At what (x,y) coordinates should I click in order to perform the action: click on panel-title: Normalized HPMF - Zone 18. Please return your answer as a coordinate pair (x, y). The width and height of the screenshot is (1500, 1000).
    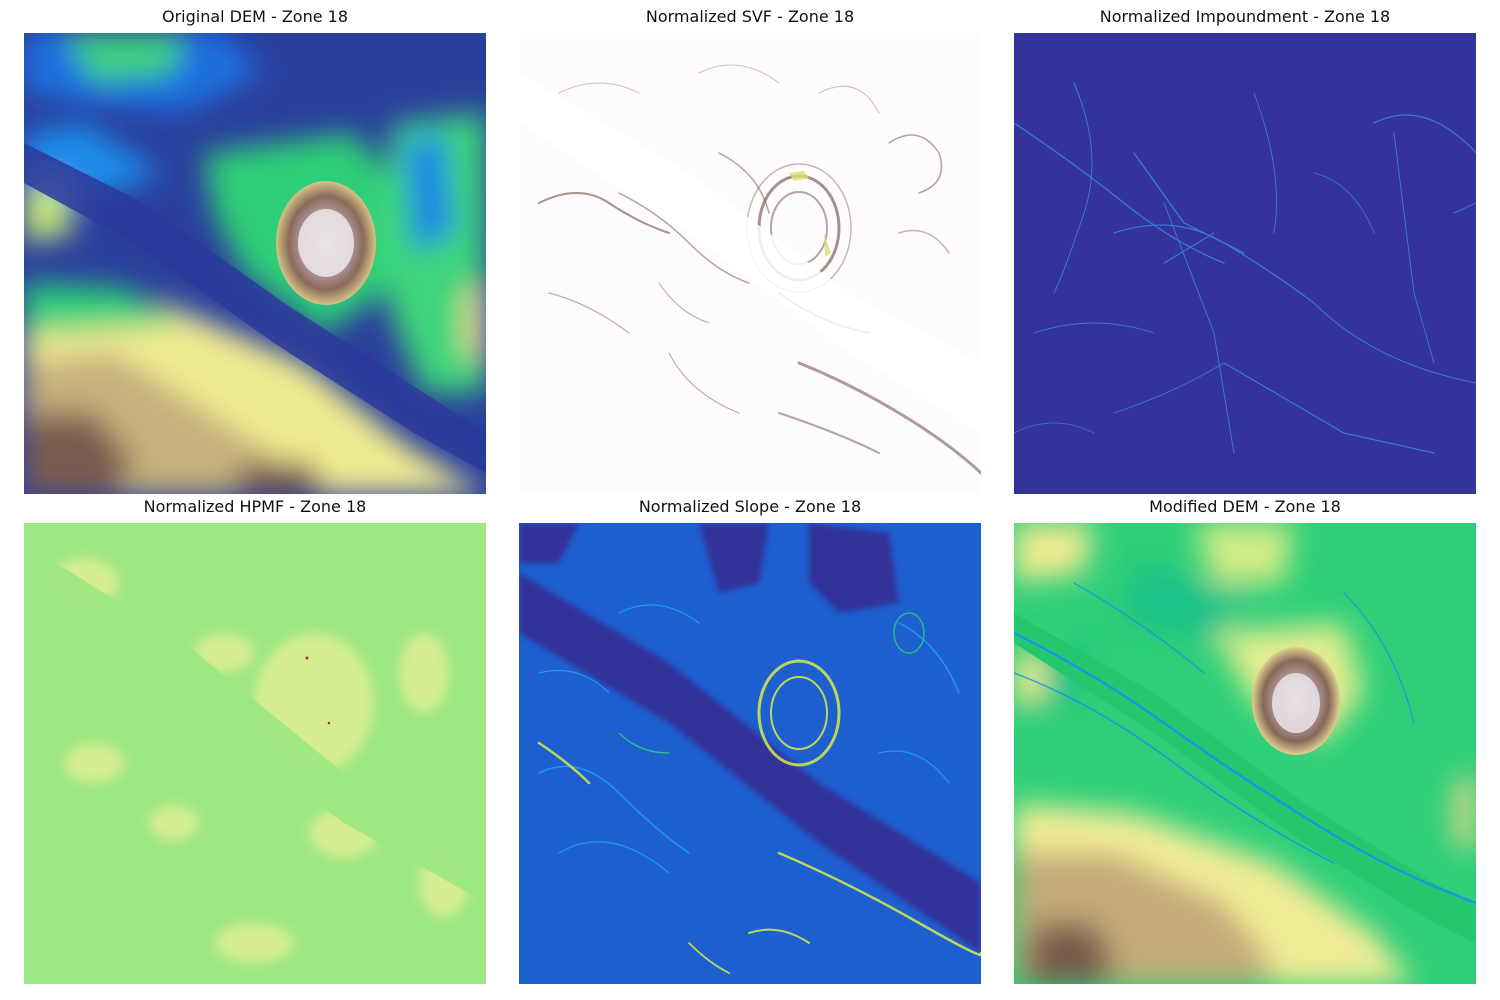
    Looking at the image, I should click on (255, 506).